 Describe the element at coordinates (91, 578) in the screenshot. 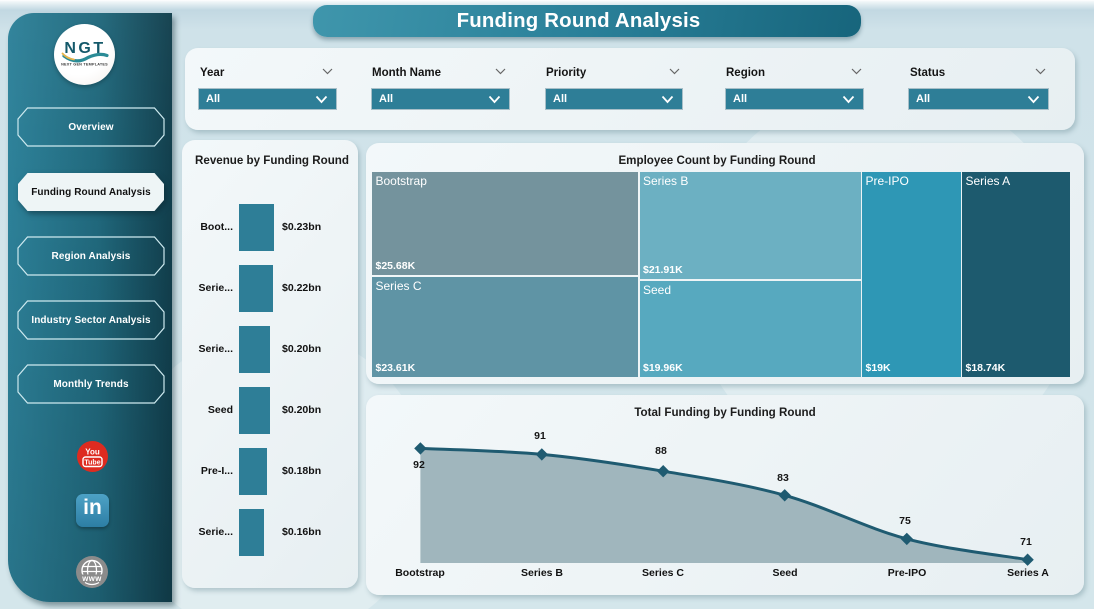

I see `svg-text: www` at that location.